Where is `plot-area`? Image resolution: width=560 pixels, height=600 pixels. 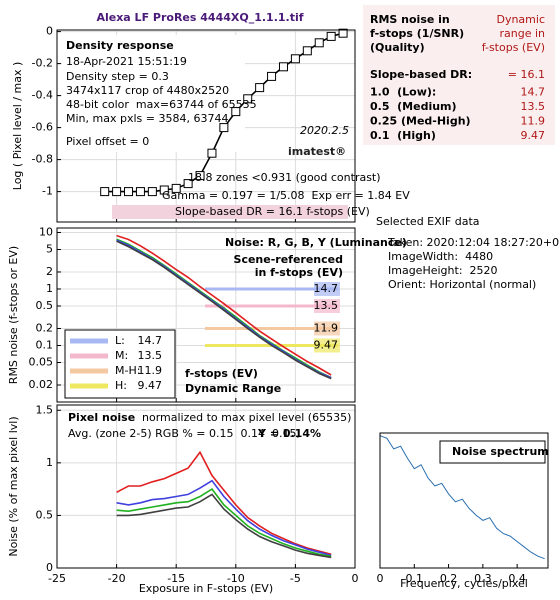
plot-area is located at coordinates (206, 486).